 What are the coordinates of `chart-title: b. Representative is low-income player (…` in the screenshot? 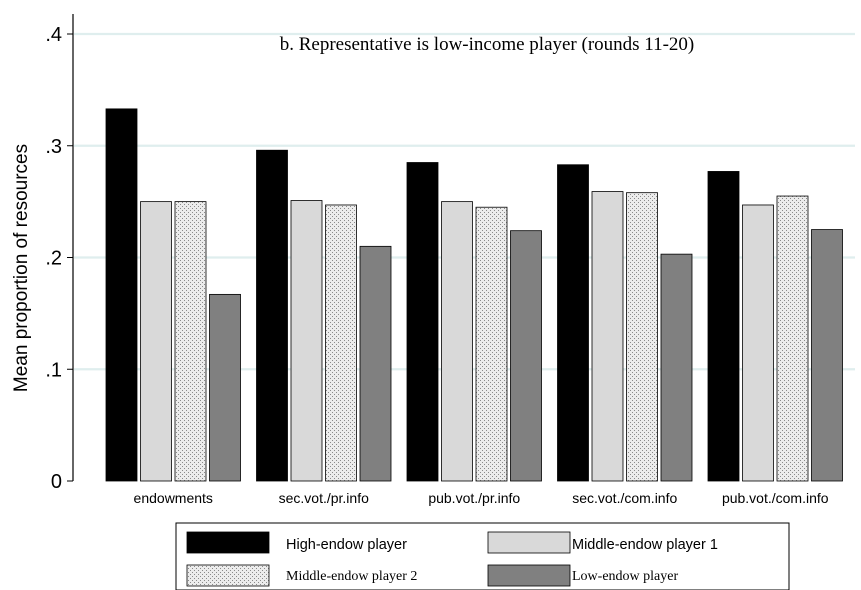 It's located at (487, 44).